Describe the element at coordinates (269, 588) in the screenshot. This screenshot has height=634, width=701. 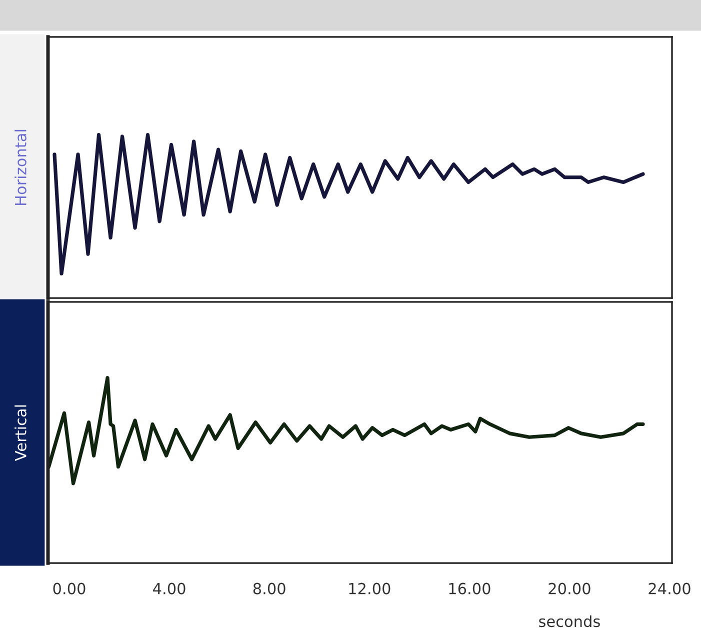
I see `x-tick-label: 8.00` at that location.